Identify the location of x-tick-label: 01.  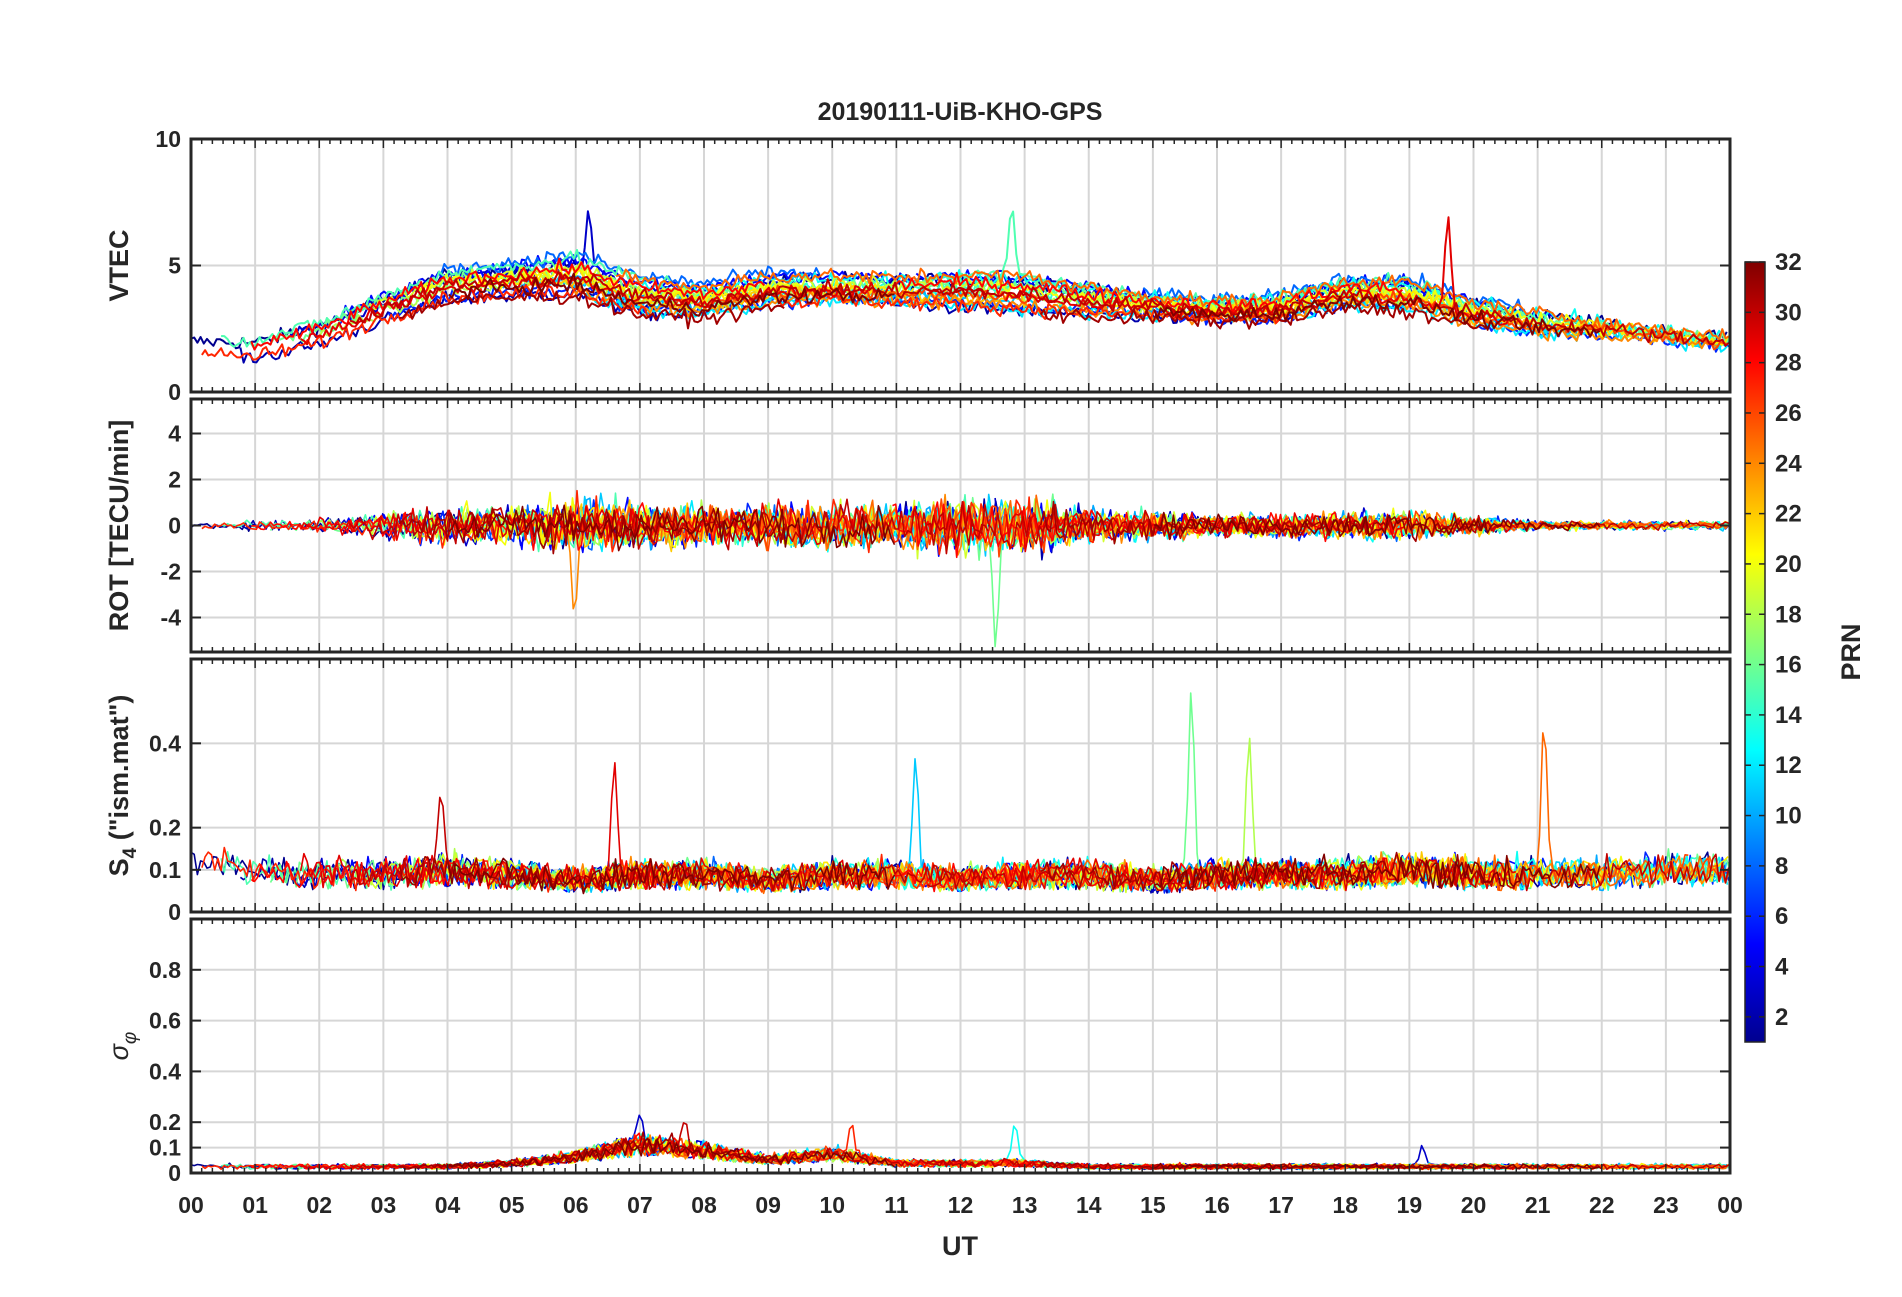
(255, 1205).